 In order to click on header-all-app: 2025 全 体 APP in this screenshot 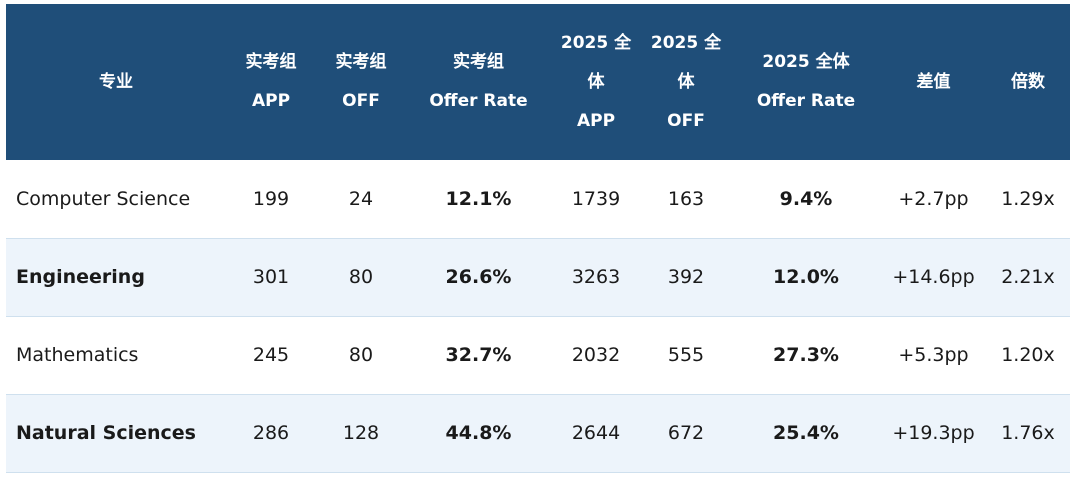, I will do `click(596, 82)`.